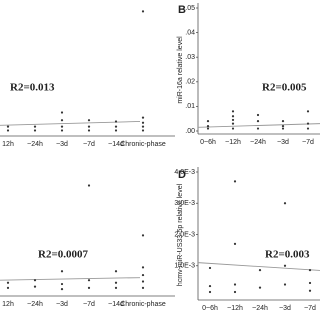  I want to click on y-tick-label: 4.0E-3, so click(184, 172).